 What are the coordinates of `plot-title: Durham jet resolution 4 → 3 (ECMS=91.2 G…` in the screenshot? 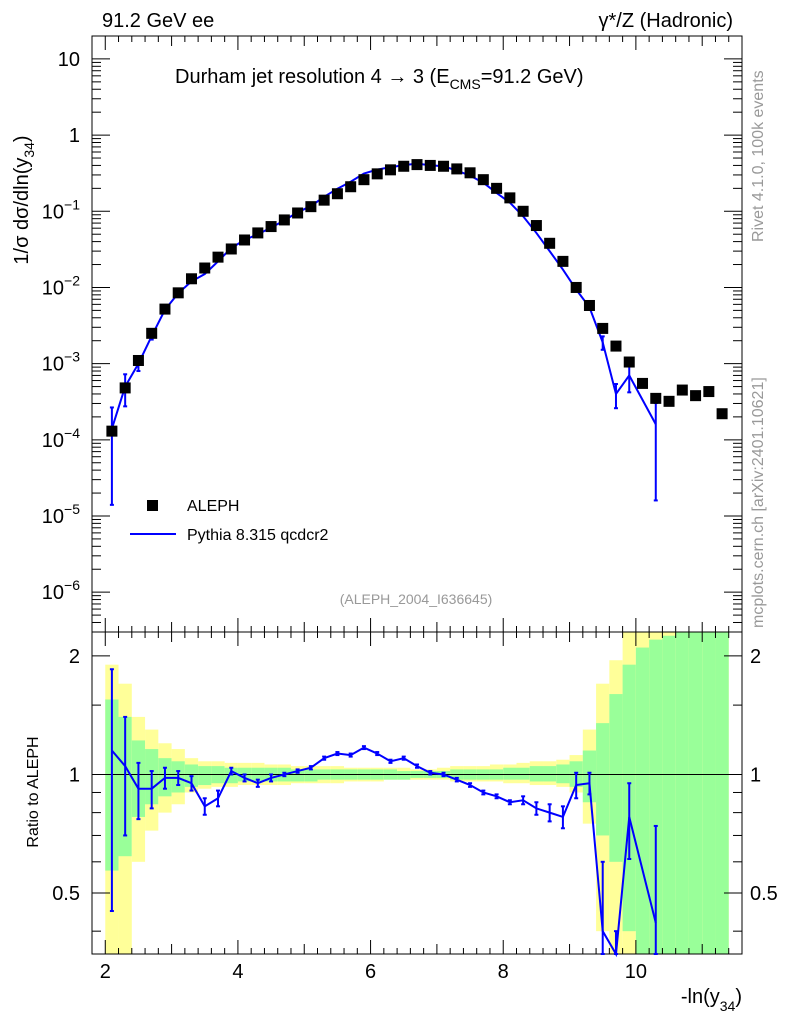 It's located at (379, 79).